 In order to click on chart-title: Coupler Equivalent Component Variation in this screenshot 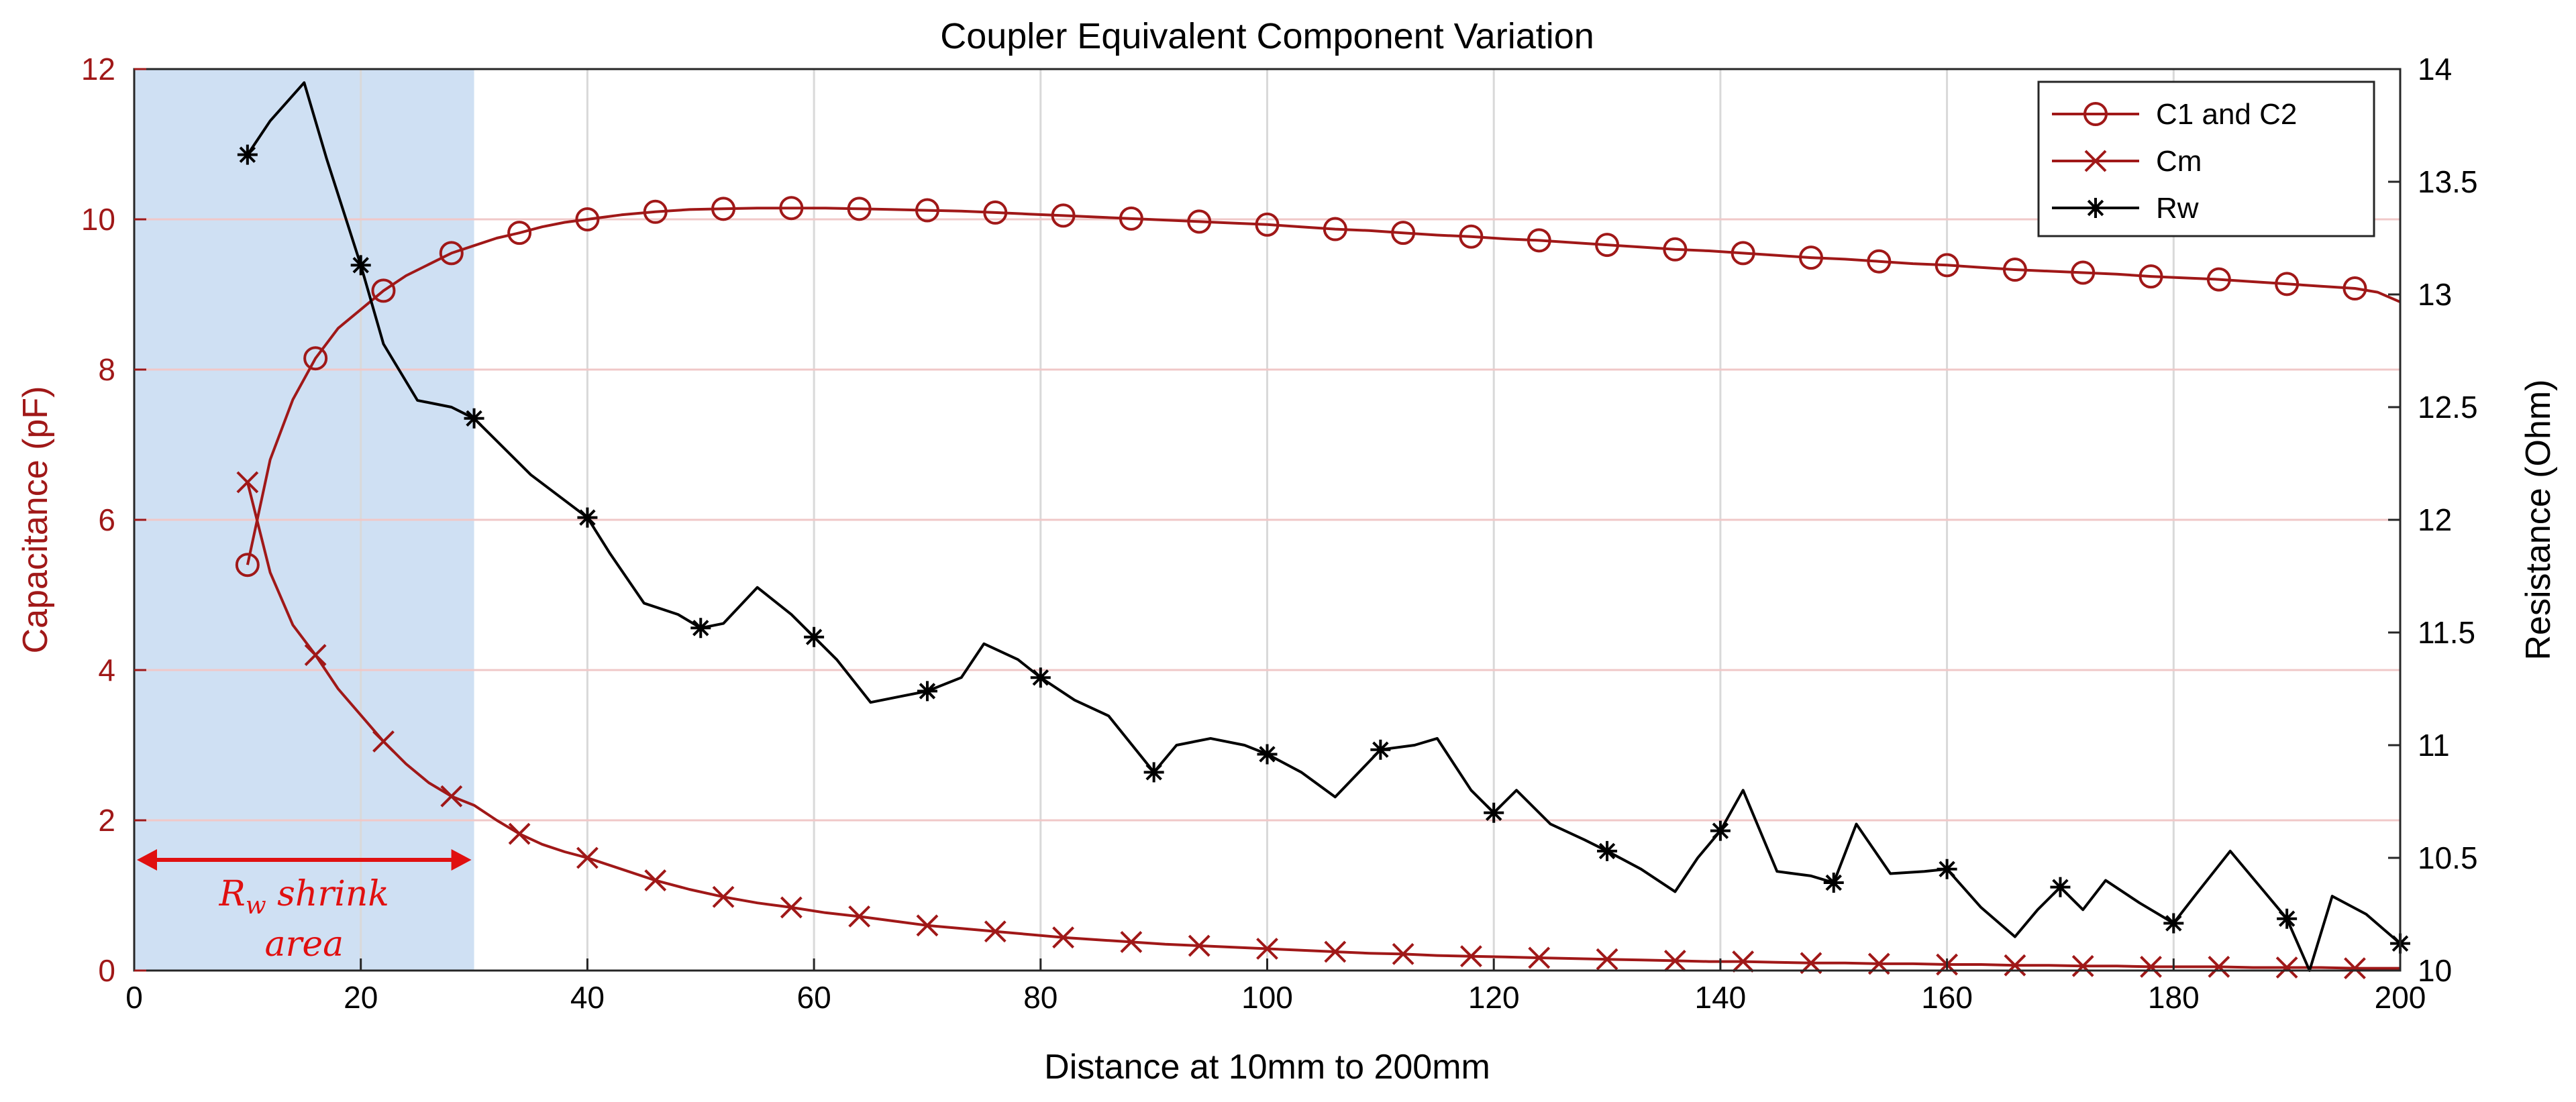, I will do `click(1267, 36)`.